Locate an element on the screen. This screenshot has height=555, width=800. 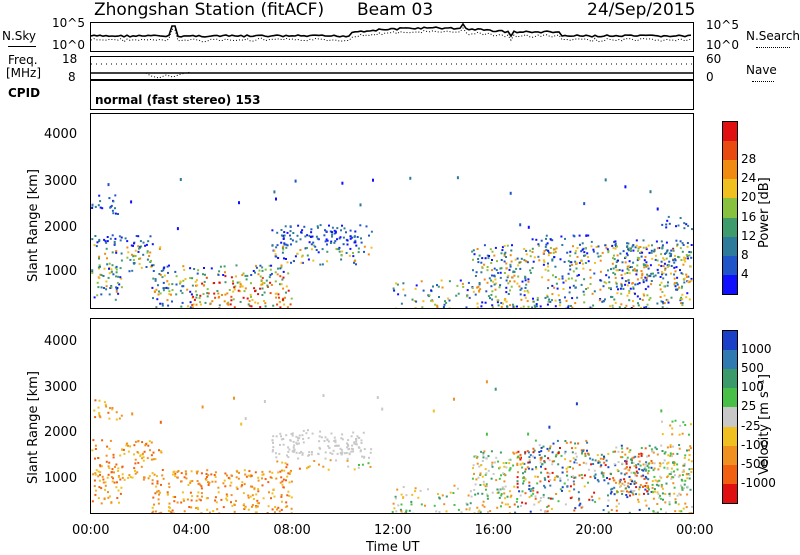
cpid-text: normal (fast stereo) 153 is located at coordinates (178, 100).